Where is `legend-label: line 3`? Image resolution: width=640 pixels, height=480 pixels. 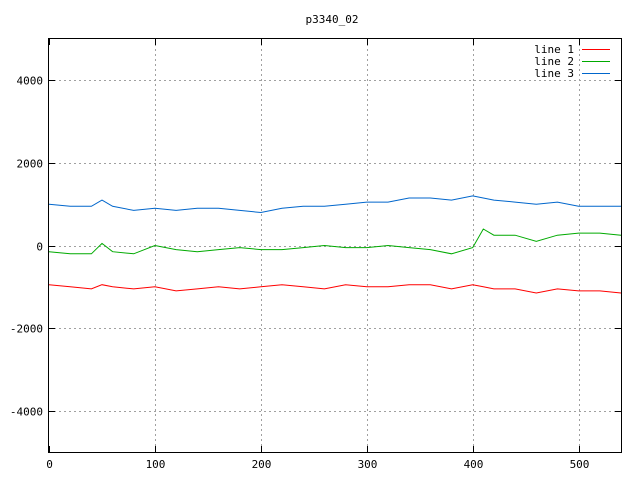
legend-label: line 3 is located at coordinates (554, 73).